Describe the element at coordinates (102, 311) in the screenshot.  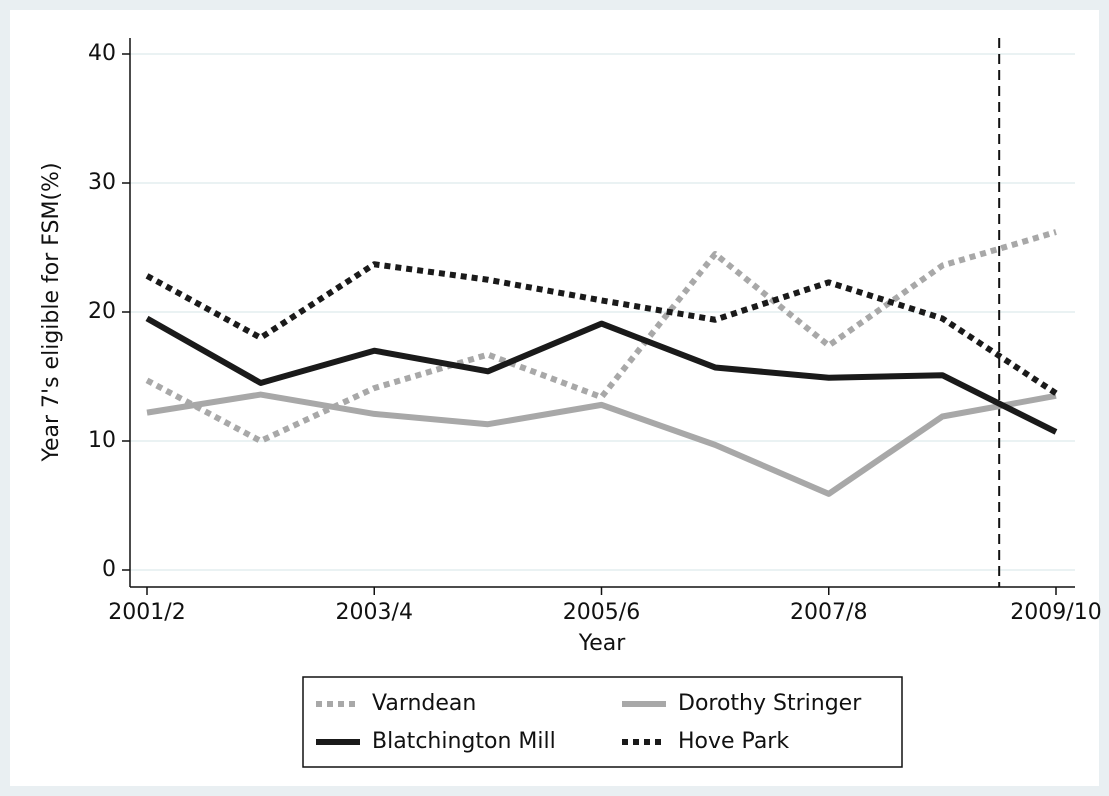
I see `y-tick-label: 20` at that location.